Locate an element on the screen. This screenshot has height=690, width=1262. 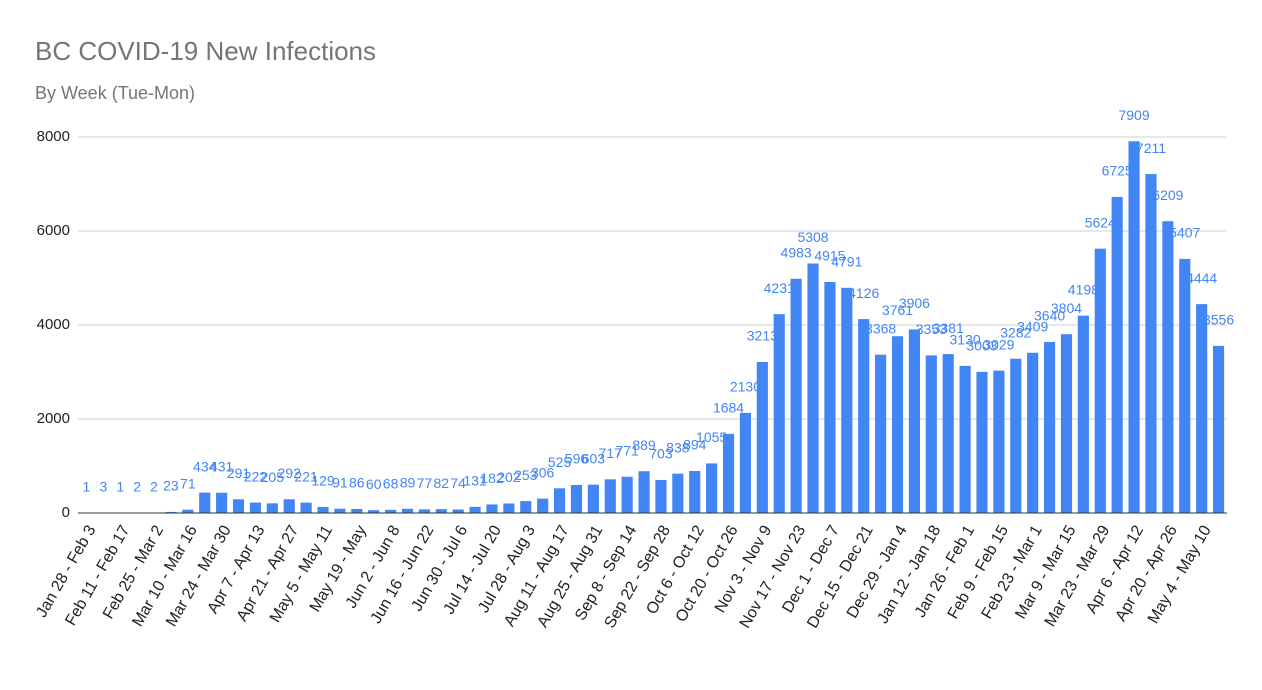
data-label: 182 is located at coordinates (492, 478).